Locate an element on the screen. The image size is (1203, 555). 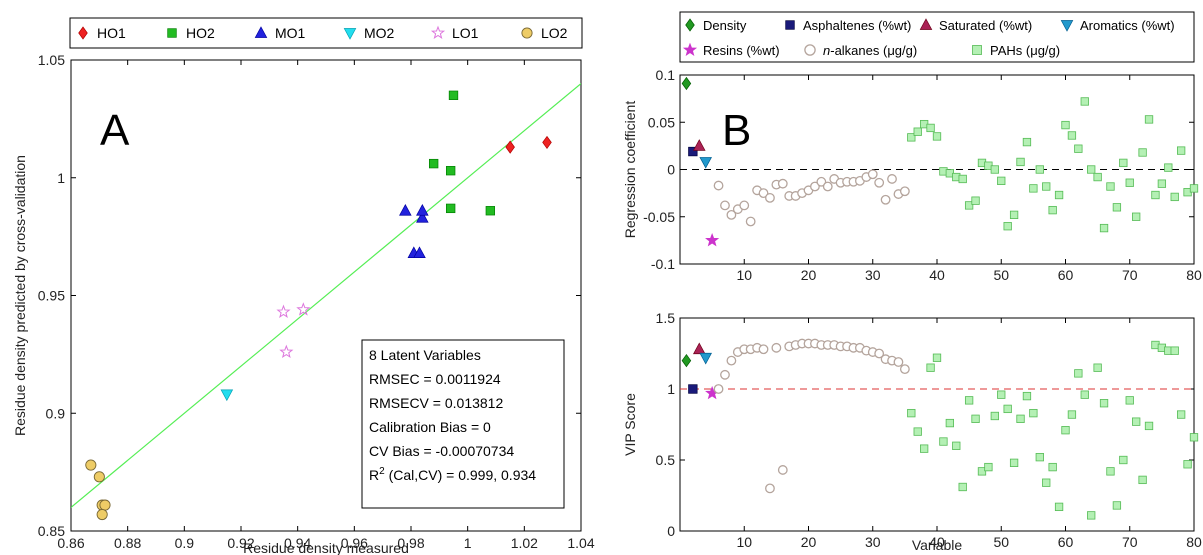
annotation-line: Calibration Bias = 0 is located at coordinates (430, 427).